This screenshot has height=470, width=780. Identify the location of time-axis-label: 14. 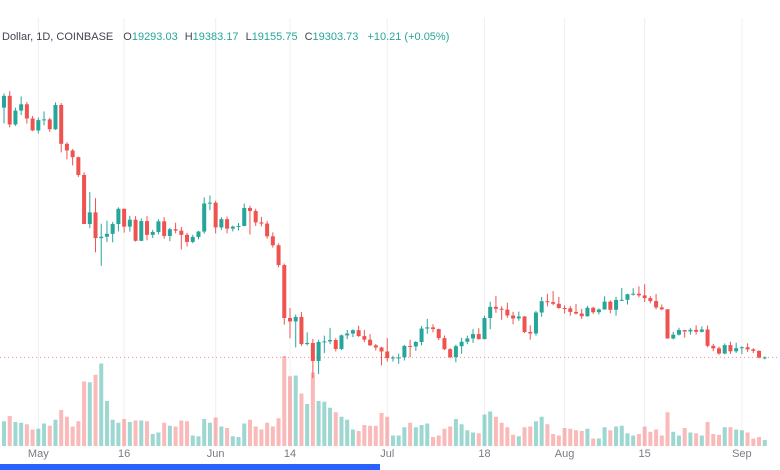
(290, 454).